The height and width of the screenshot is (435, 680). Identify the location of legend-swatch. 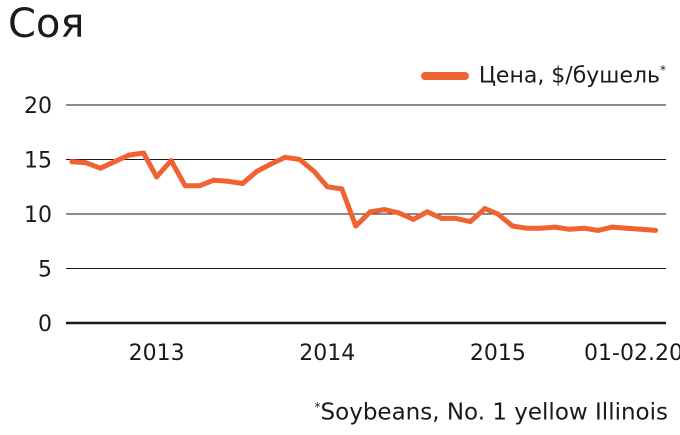
(444, 76).